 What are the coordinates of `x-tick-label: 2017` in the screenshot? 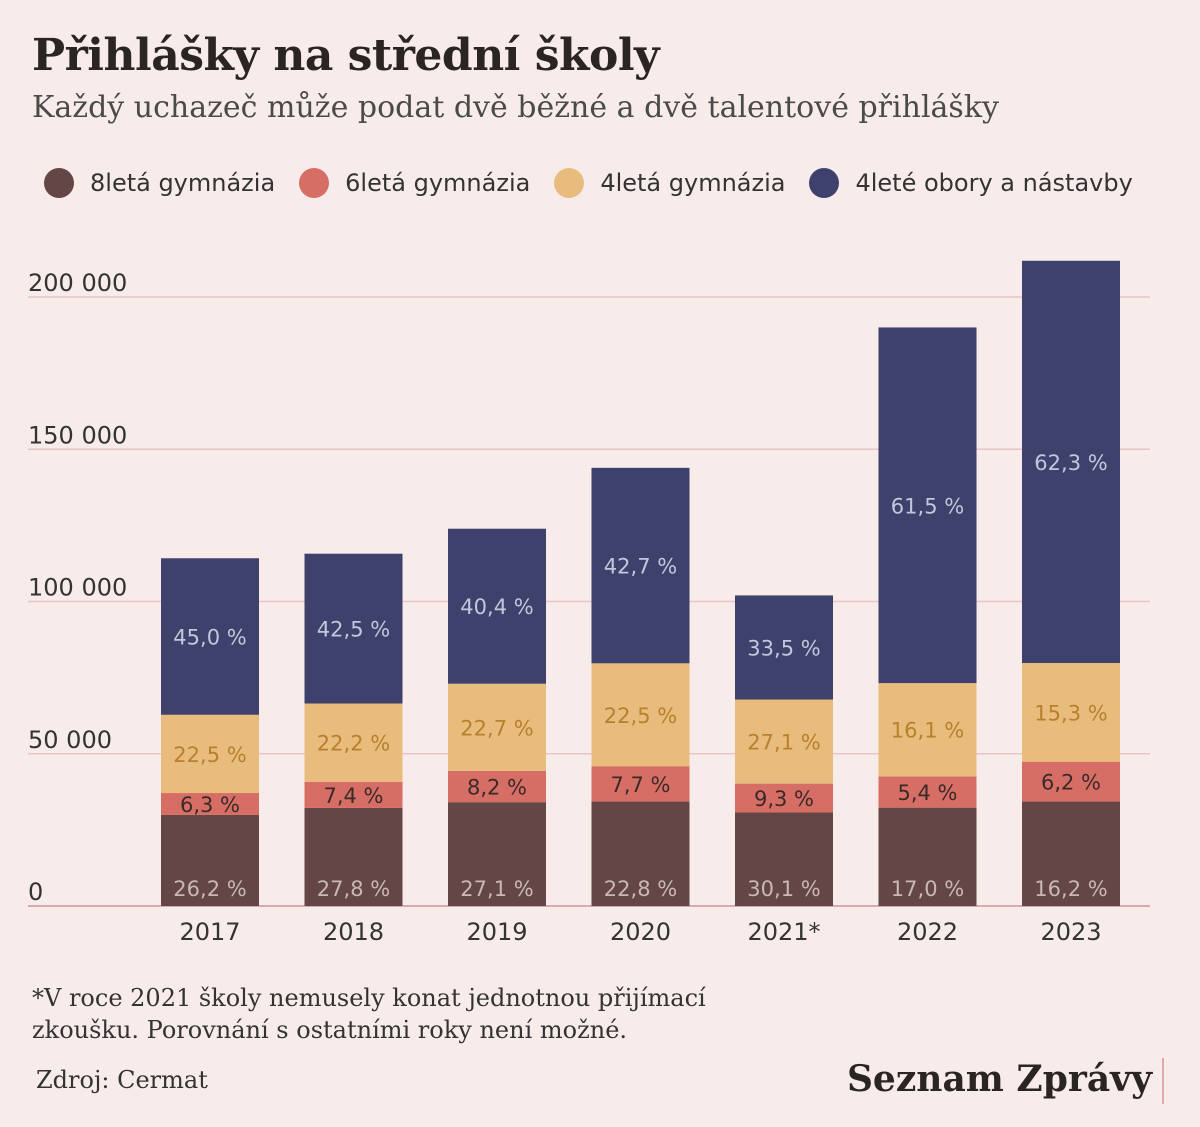 It's located at (209, 932).